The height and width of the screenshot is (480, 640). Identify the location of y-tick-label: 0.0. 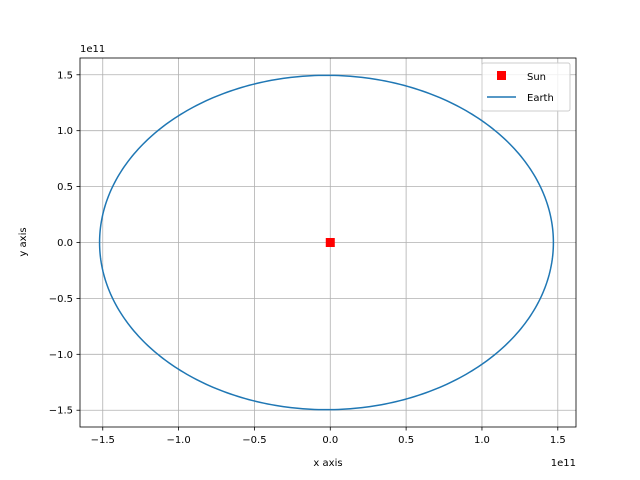
(65, 243).